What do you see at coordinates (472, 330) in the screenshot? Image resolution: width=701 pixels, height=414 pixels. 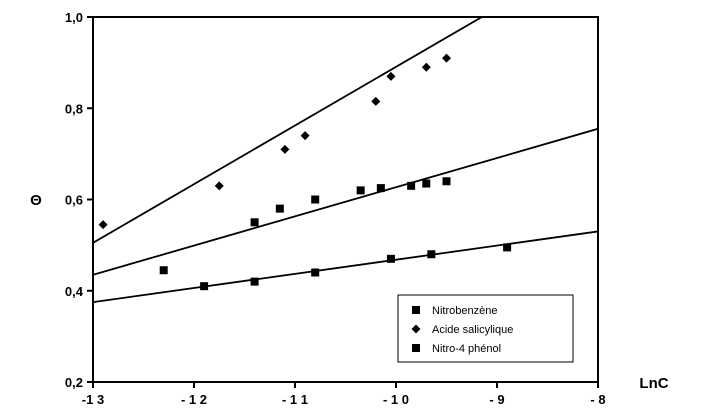 I see `legend-label: Acide salicylique` at bounding box center [472, 330].